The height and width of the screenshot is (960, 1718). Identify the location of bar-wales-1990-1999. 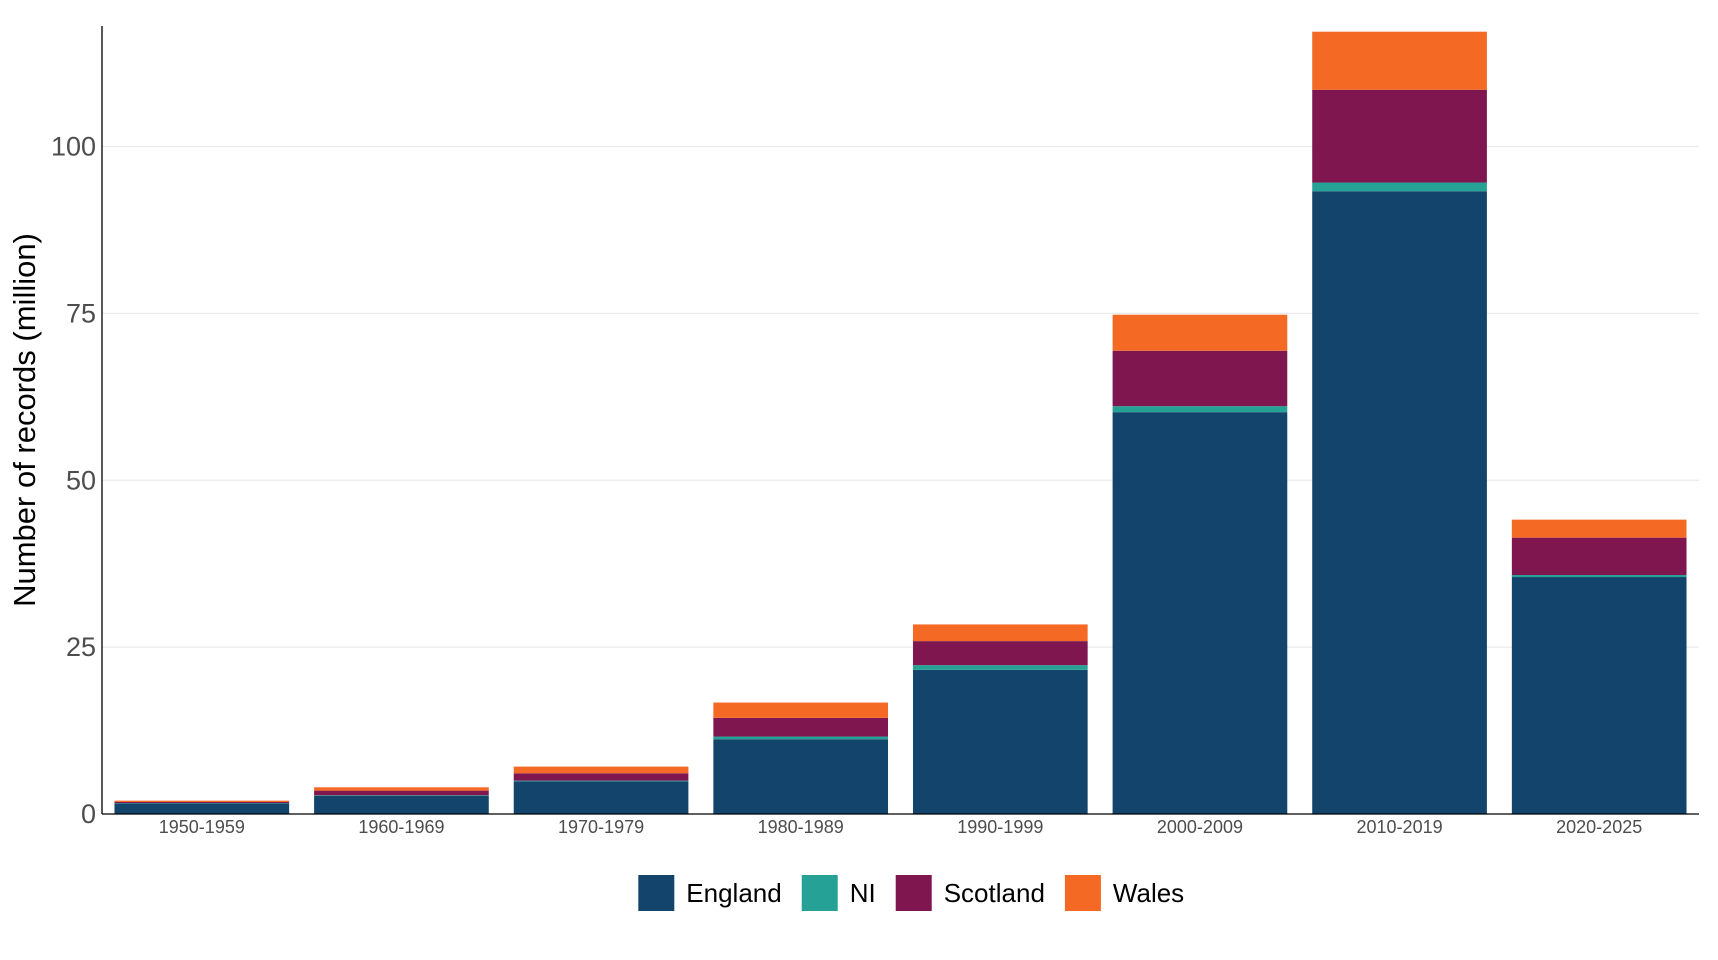
(1000, 633).